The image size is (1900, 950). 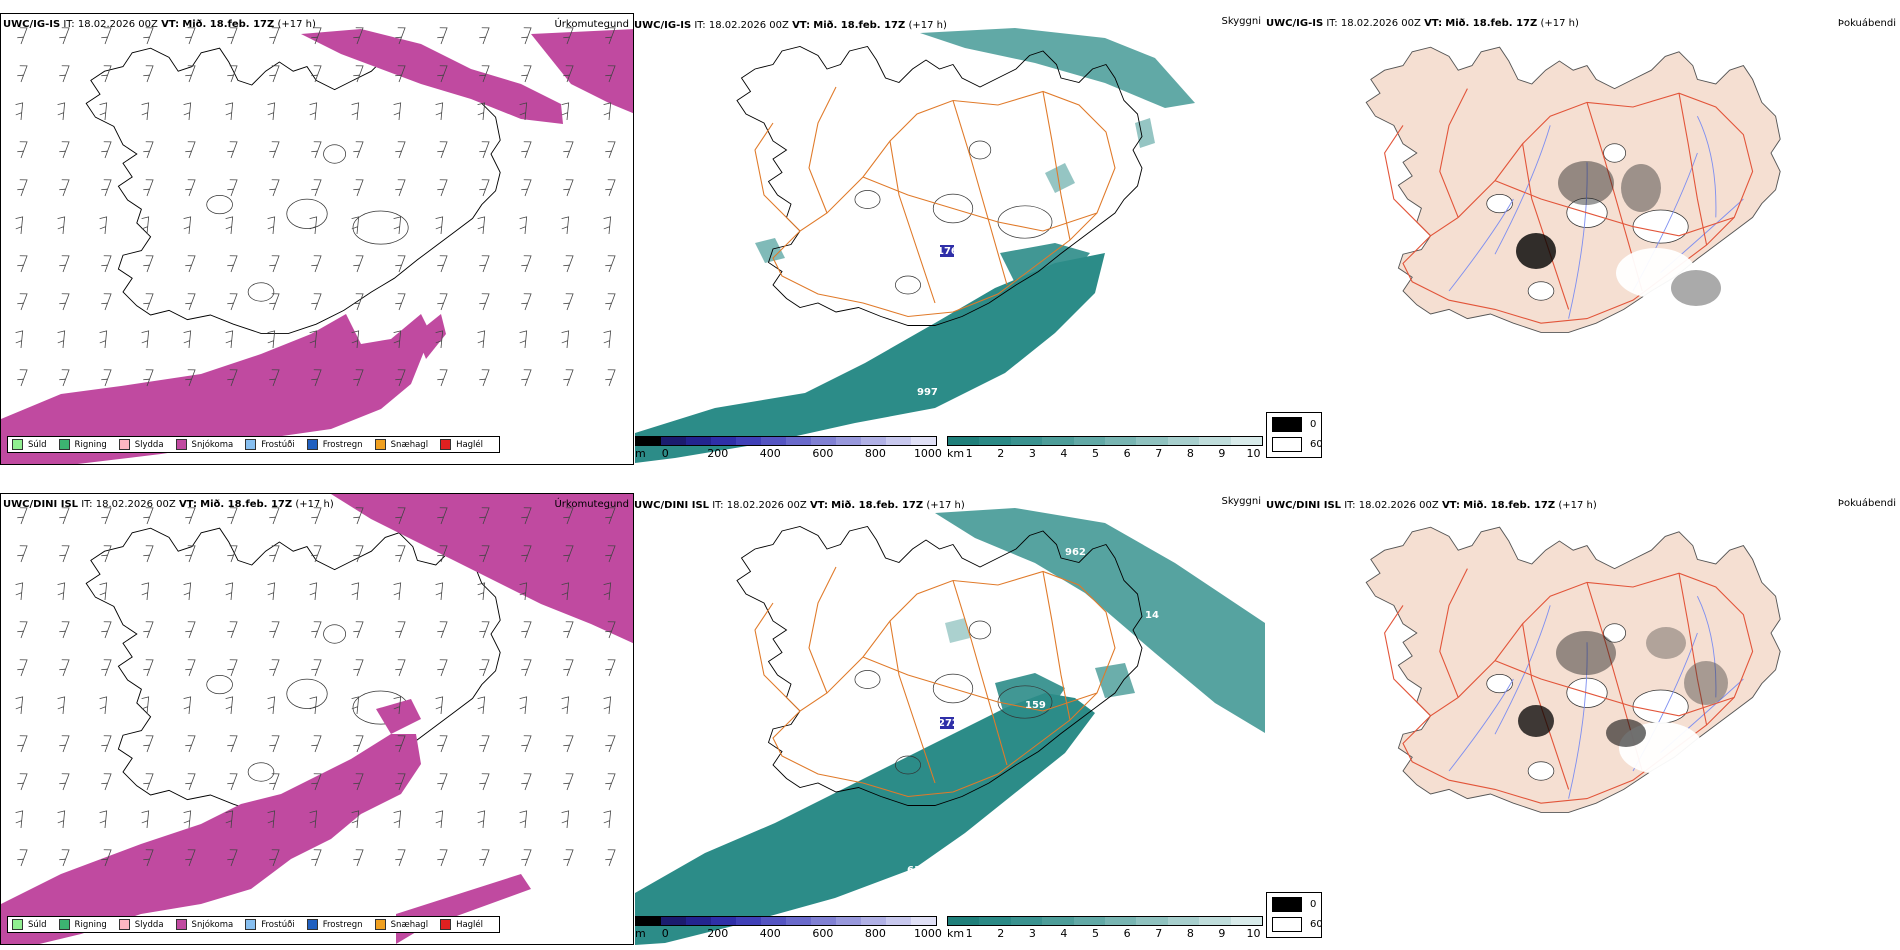 What do you see at coordinates (270, 444) in the screenshot?
I see `precip-legend-item: Frostúði` at bounding box center [270, 444].